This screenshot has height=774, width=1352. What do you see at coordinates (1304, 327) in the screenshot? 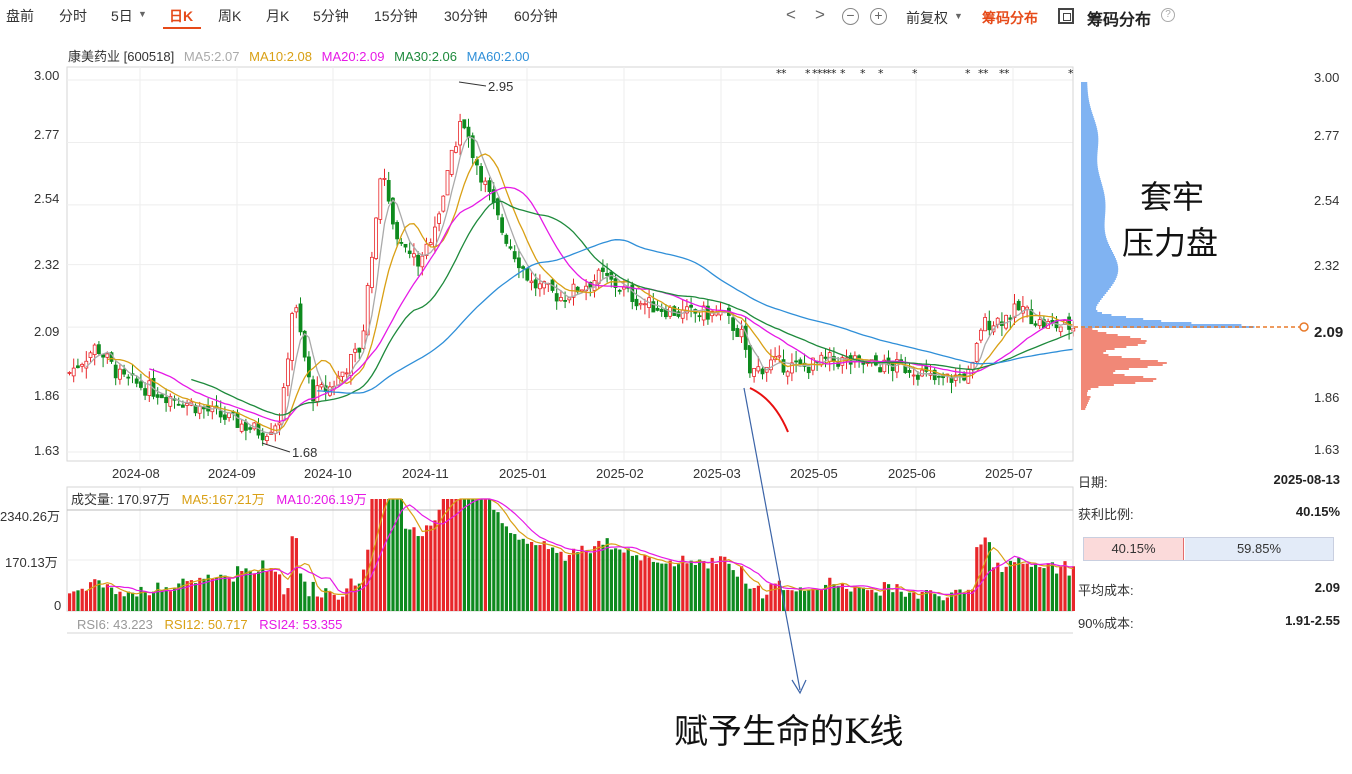
I see `current-price-dot` at bounding box center [1304, 327].